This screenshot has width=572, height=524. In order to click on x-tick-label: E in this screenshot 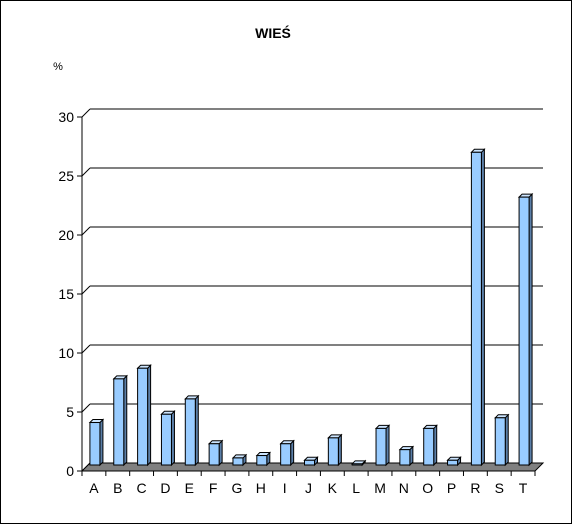, I will do `click(189, 488)`.